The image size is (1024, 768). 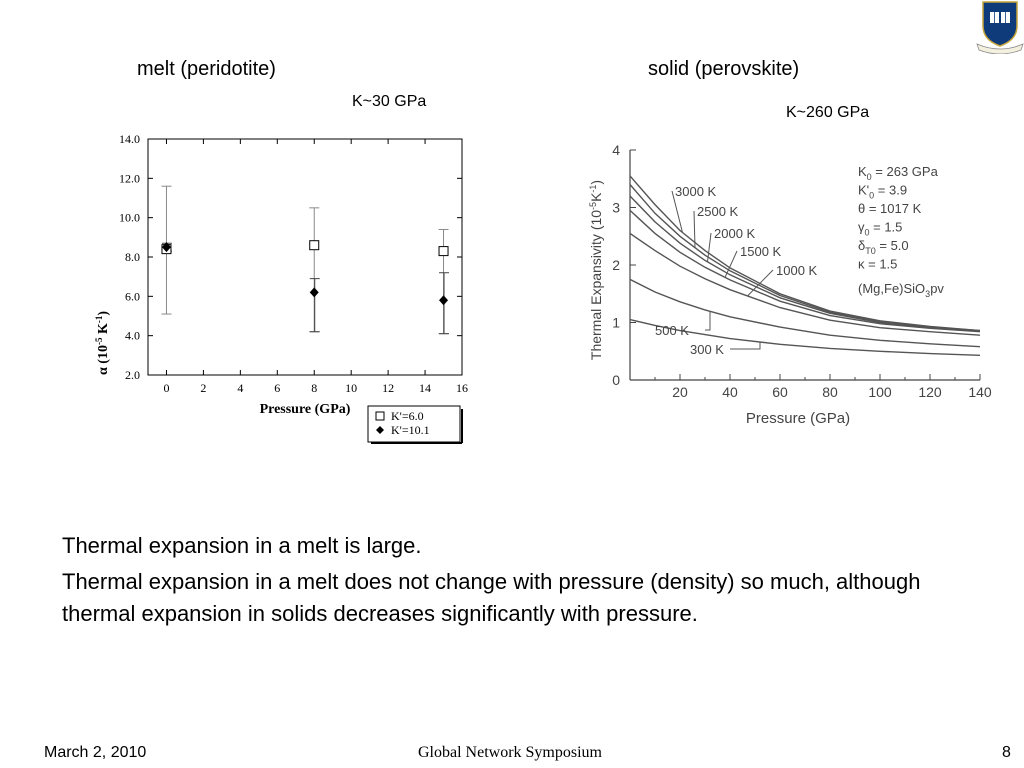 What do you see at coordinates (672, 330) in the screenshot?
I see `isotherm-label: 500 K` at bounding box center [672, 330].